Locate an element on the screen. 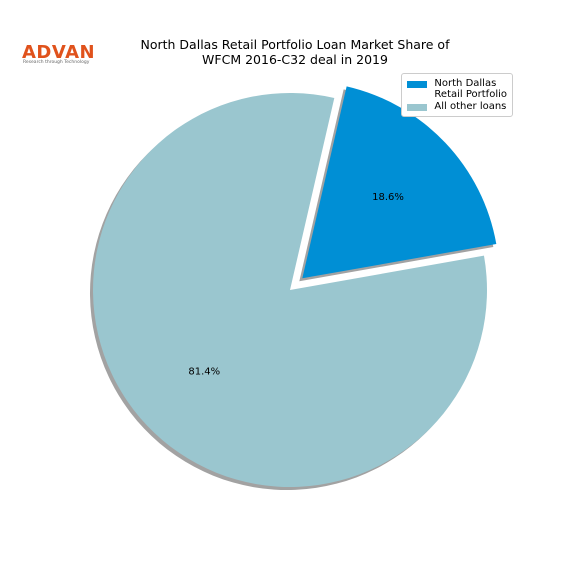 The image size is (576, 576). legend-entry: North Dallas Retail Portfolio is located at coordinates (457, 89).